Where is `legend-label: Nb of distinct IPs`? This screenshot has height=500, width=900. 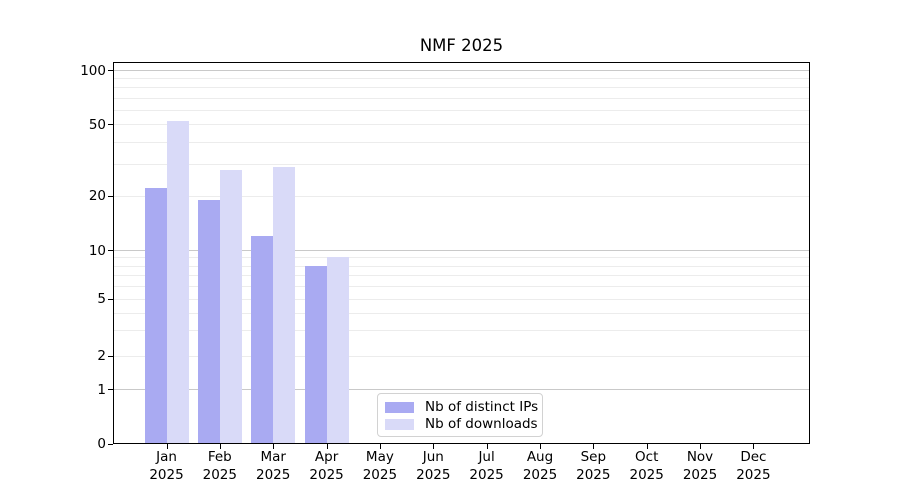
legend-label: Nb of distinct IPs is located at coordinates (482, 407).